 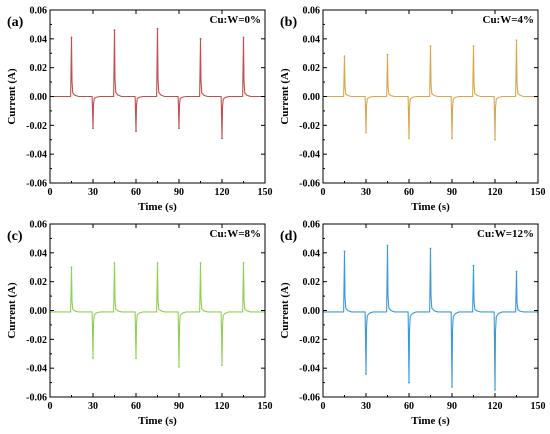 What do you see at coordinates (505, 234) in the screenshot?
I see `panel-annotation: Cu:W=12%` at bounding box center [505, 234].